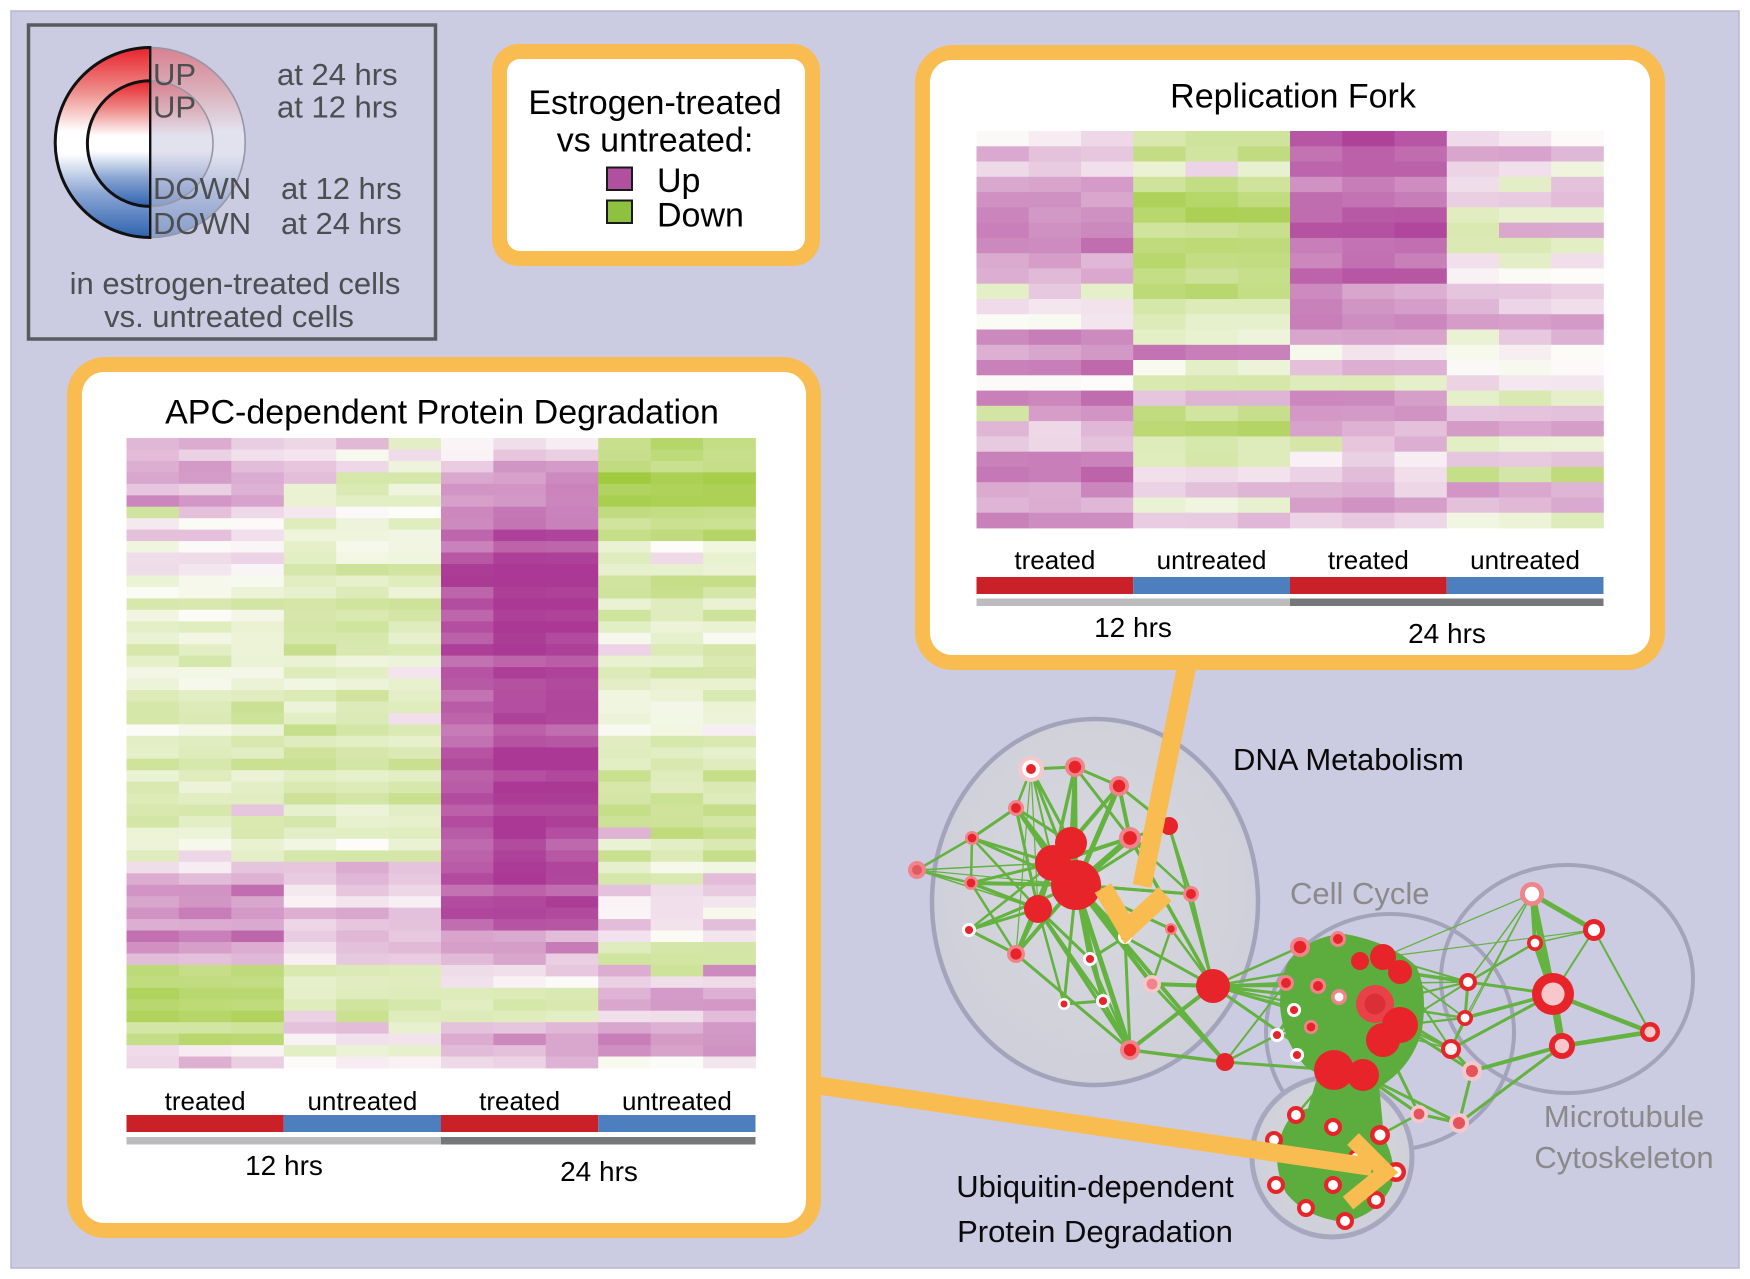 This screenshot has height=1279, width=1750. What do you see at coordinates (700, 216) in the screenshot?
I see `svg-text: Down` at bounding box center [700, 216].